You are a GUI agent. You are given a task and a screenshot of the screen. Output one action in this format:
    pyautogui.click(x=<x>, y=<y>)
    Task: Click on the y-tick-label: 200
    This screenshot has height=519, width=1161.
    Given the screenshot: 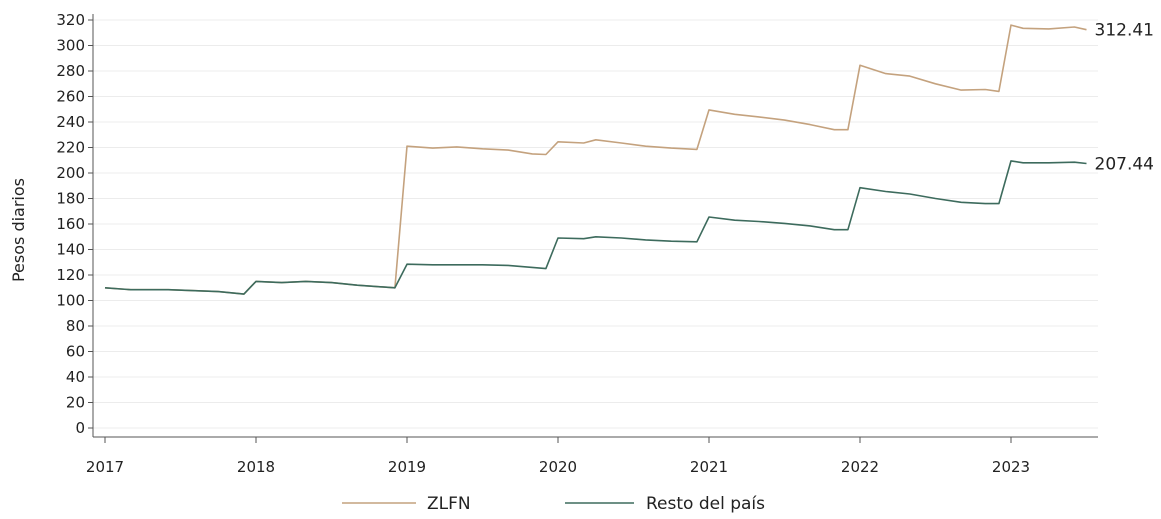 What is the action you would take?
    pyautogui.click(x=70, y=173)
    